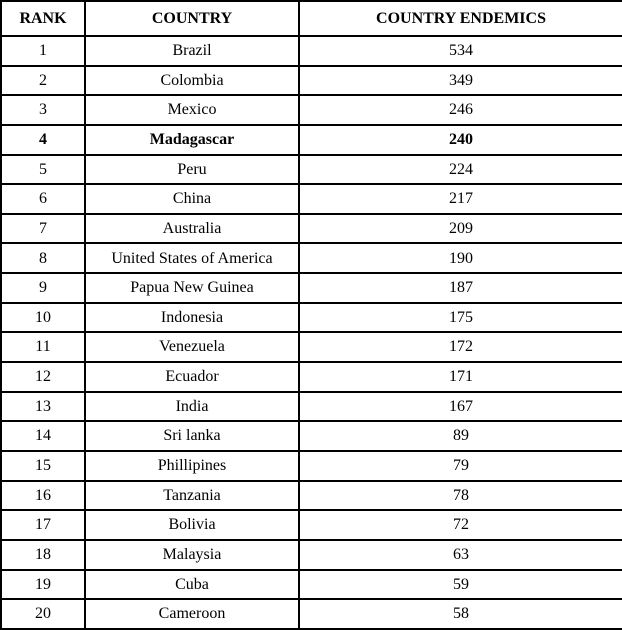 This screenshot has height=630, width=622. Describe the element at coordinates (460, 169) in the screenshot. I see `endemics-cell: 224` at that location.